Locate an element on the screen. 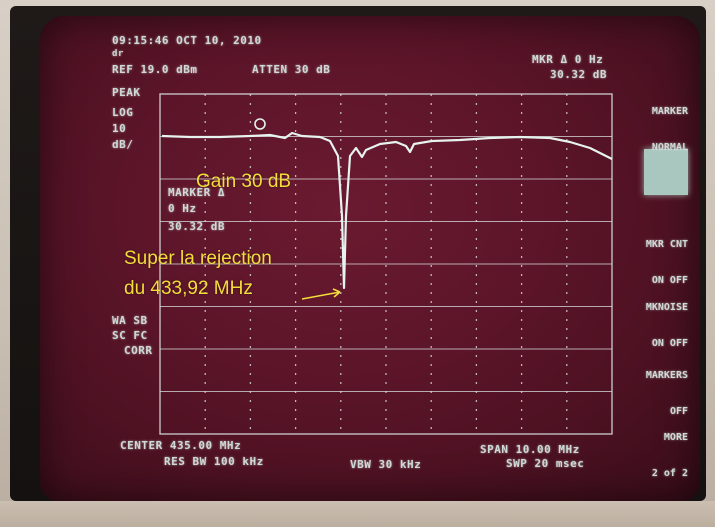 The width and height of the screenshot is (715, 527). rejection-annotation-line2: du 433,92 MHz is located at coordinates (188, 288).